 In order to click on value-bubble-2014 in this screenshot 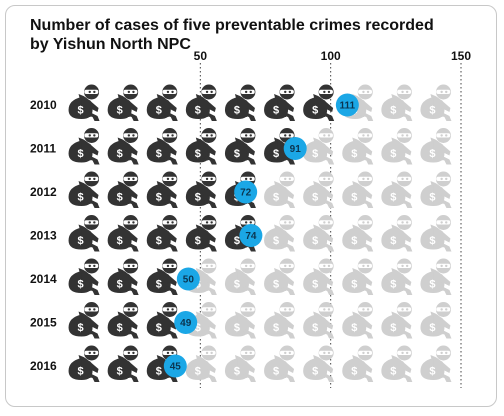, I will do `click(188, 279)`.